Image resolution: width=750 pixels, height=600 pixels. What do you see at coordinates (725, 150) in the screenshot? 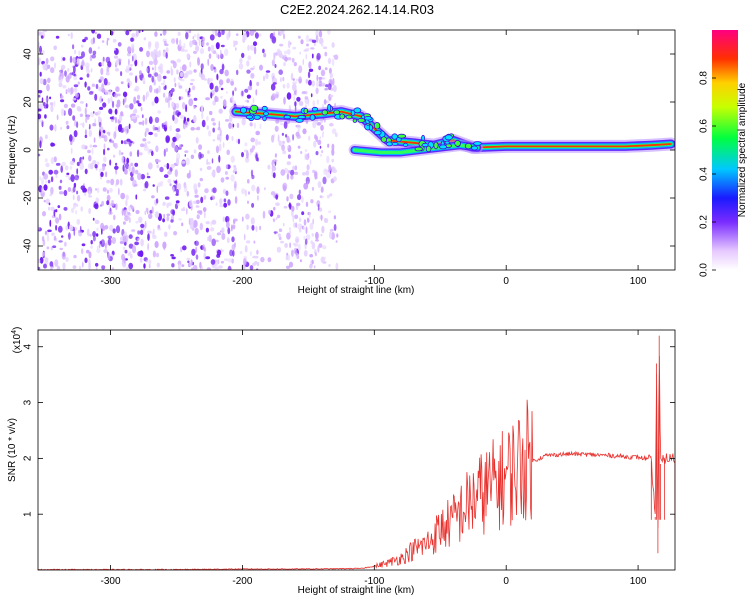
I see `colorbar-gradient` at bounding box center [725, 150].